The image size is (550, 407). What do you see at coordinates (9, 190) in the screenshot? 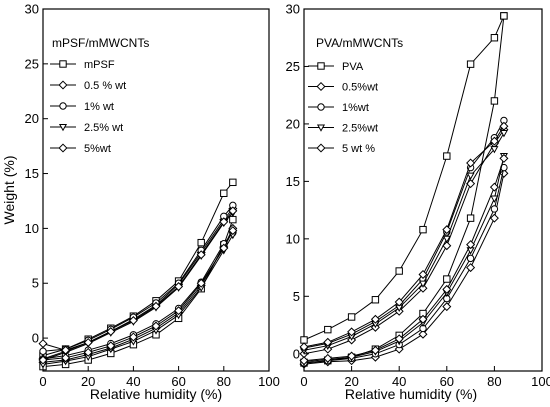
I see `y-axis-title: Weight (%)` at bounding box center [9, 190].